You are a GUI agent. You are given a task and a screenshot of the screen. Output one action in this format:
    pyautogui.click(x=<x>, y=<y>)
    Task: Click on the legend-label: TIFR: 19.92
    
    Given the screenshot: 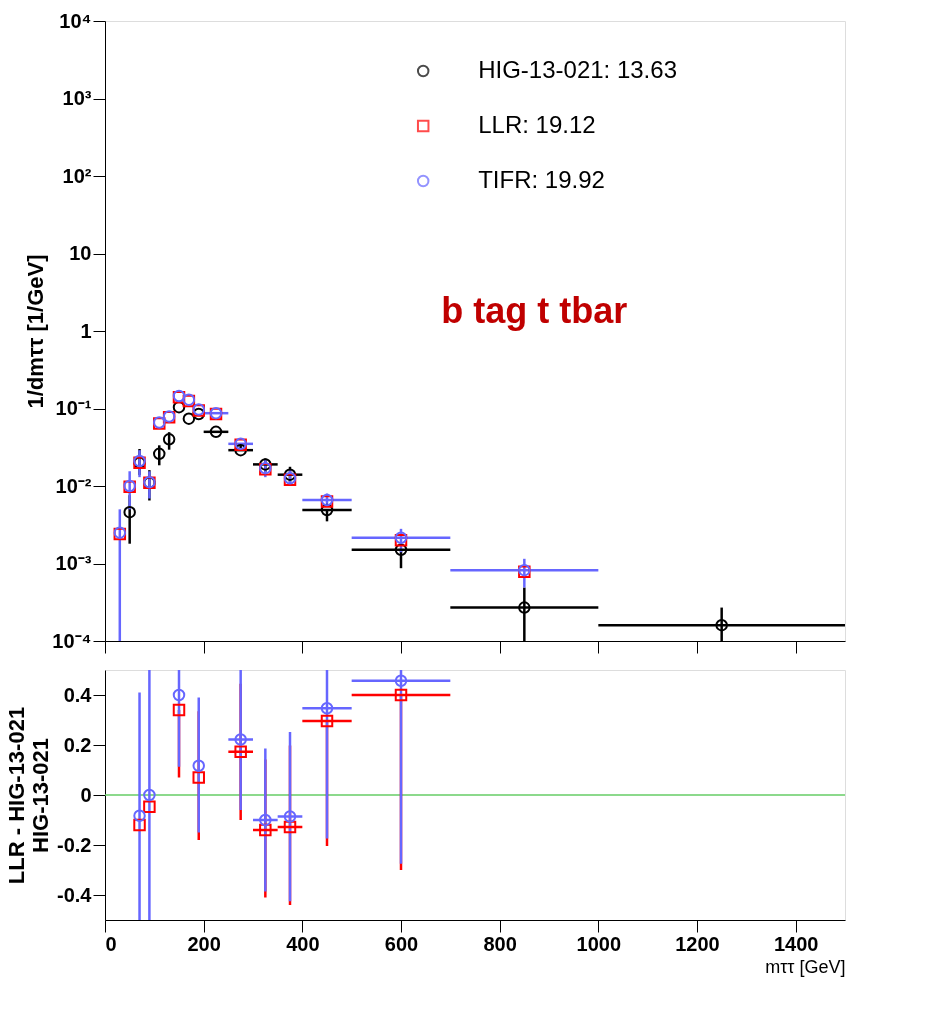 What is the action you would take?
    pyautogui.click(x=541, y=179)
    